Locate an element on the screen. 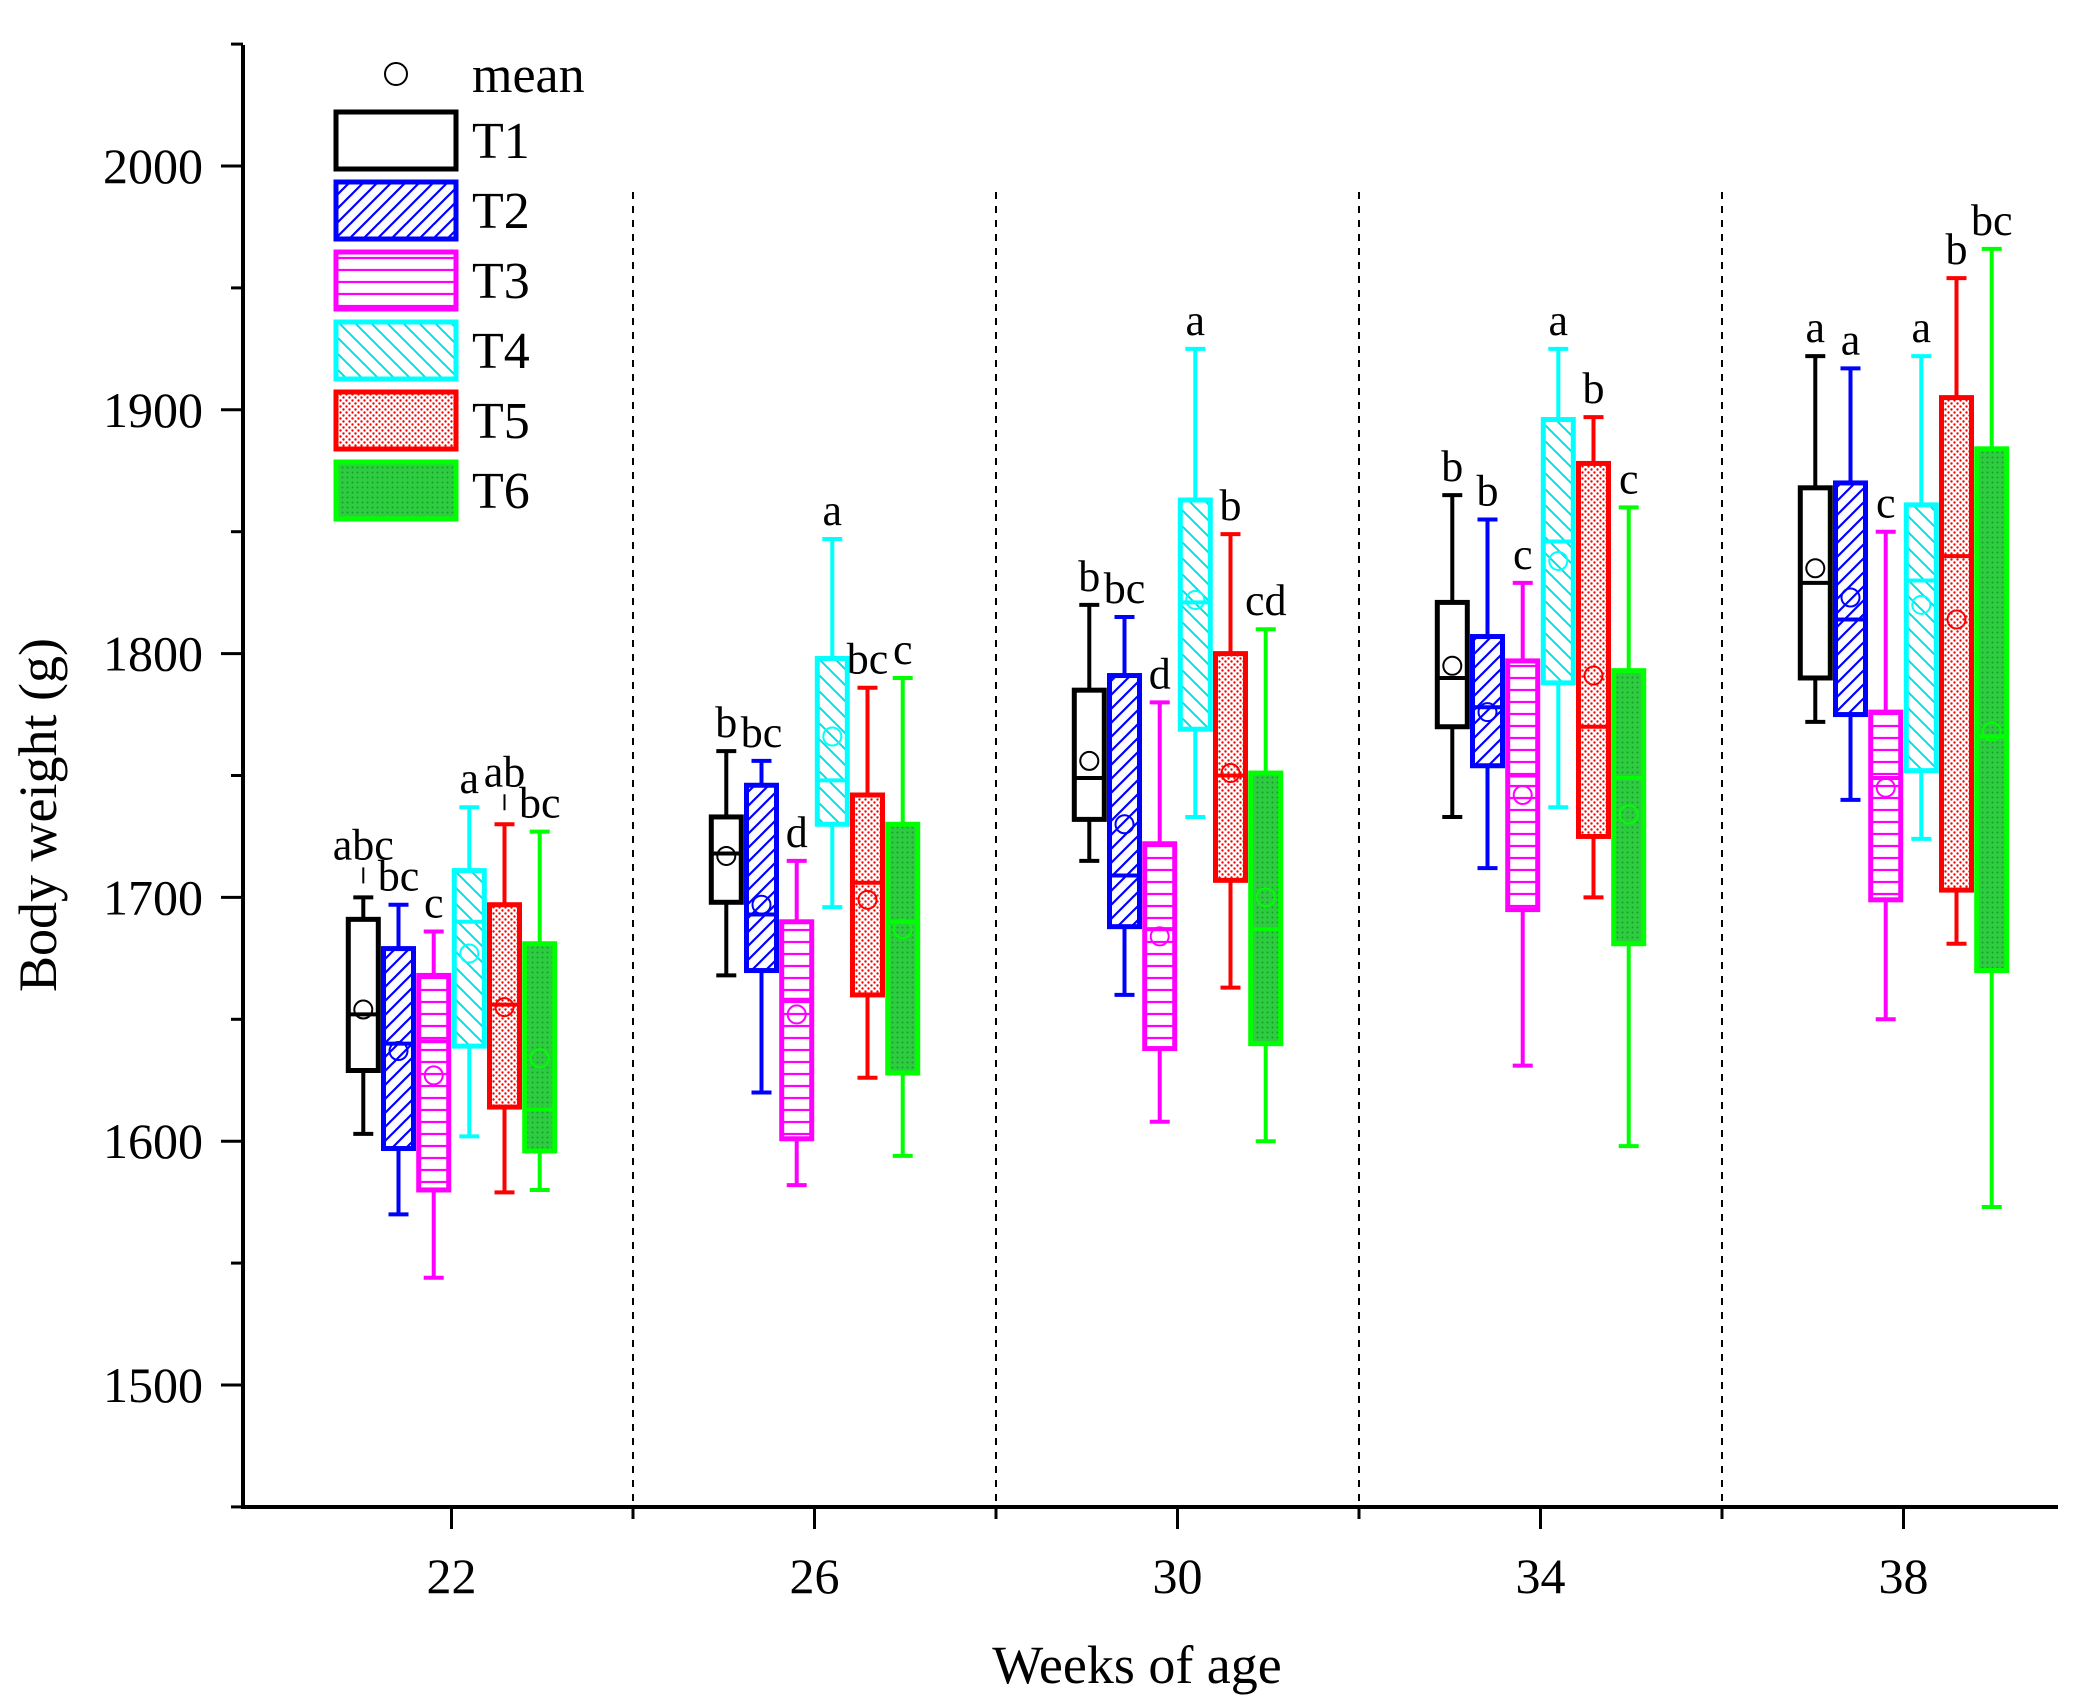 This screenshot has height=1707, width=2082. legend-mean-entry: mean is located at coordinates (484, 75).